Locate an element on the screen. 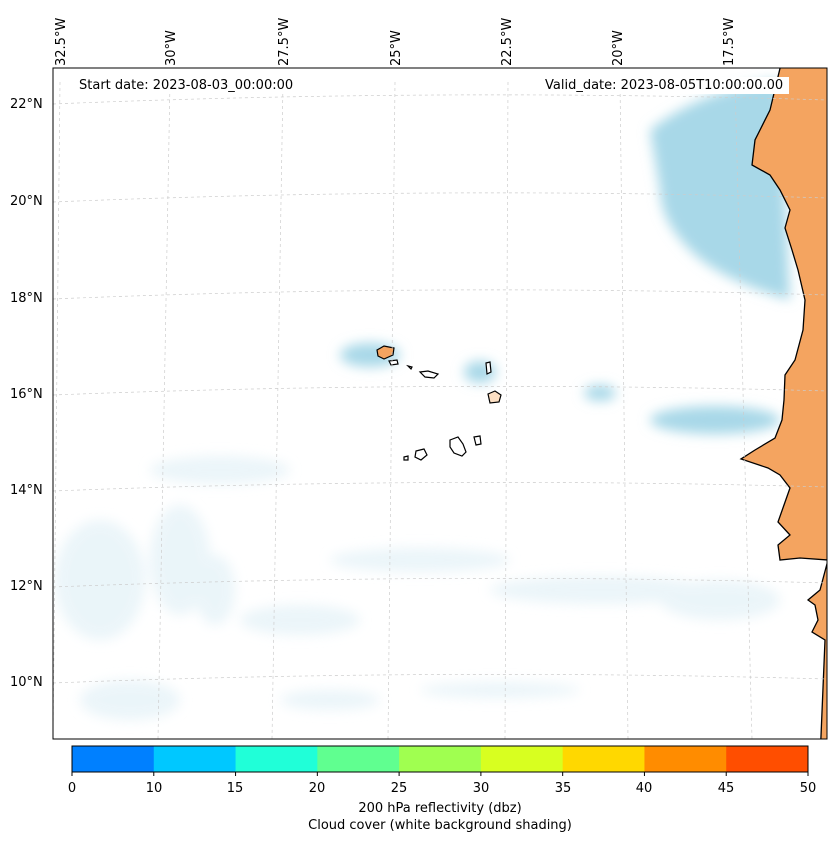 Image resolution: width=837 pixels, height=843 pixels. colorbar-tick-label: 50 is located at coordinates (808, 788).